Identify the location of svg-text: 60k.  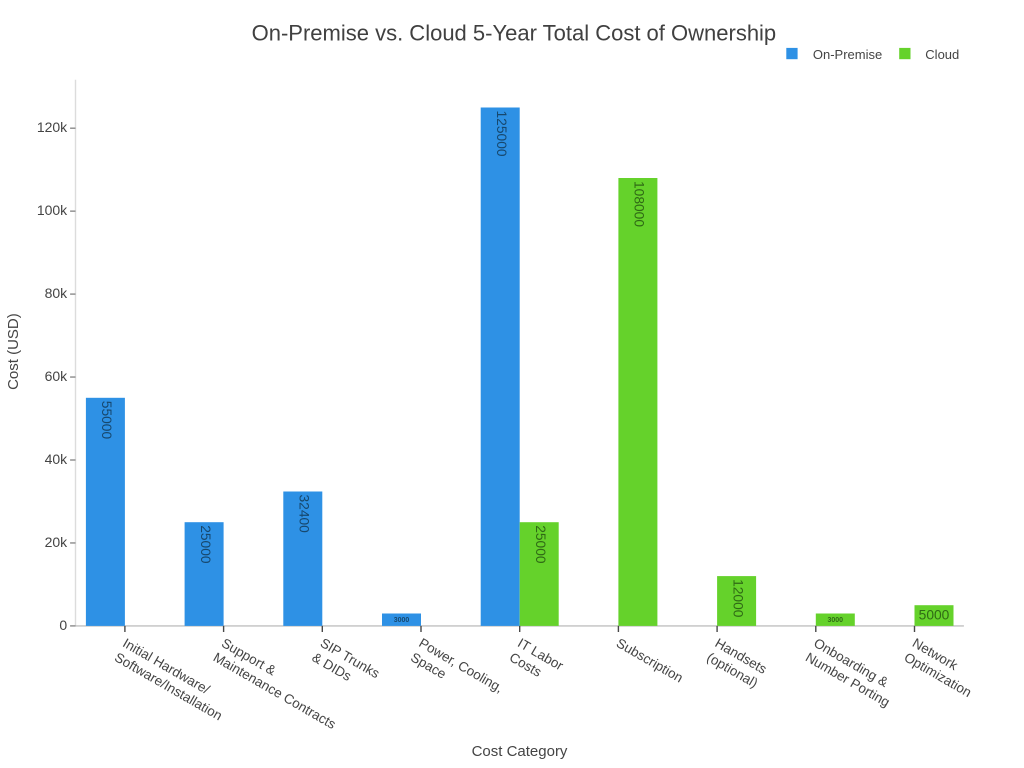
(57, 376).